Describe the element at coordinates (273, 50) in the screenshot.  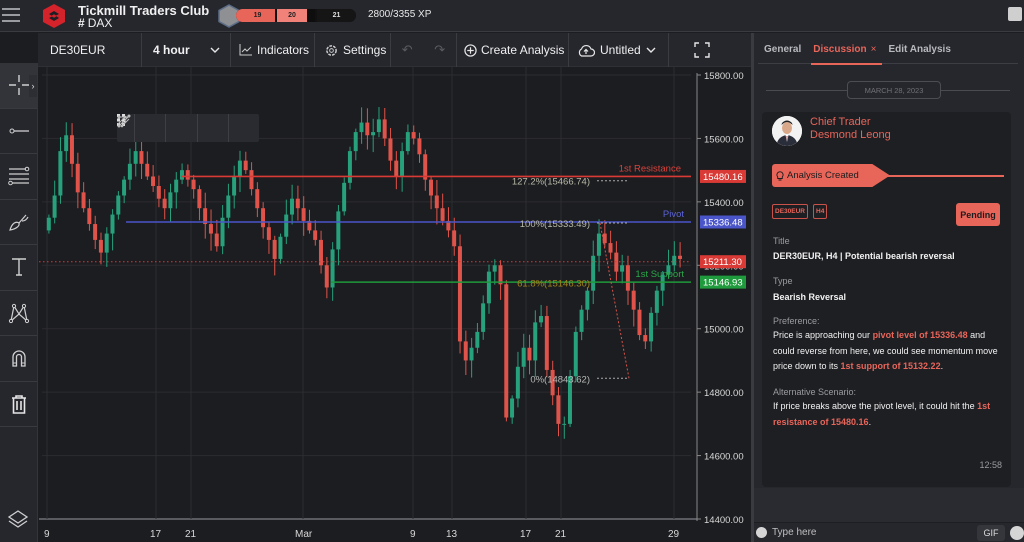
I see `indicators-button: Indicators` at that location.